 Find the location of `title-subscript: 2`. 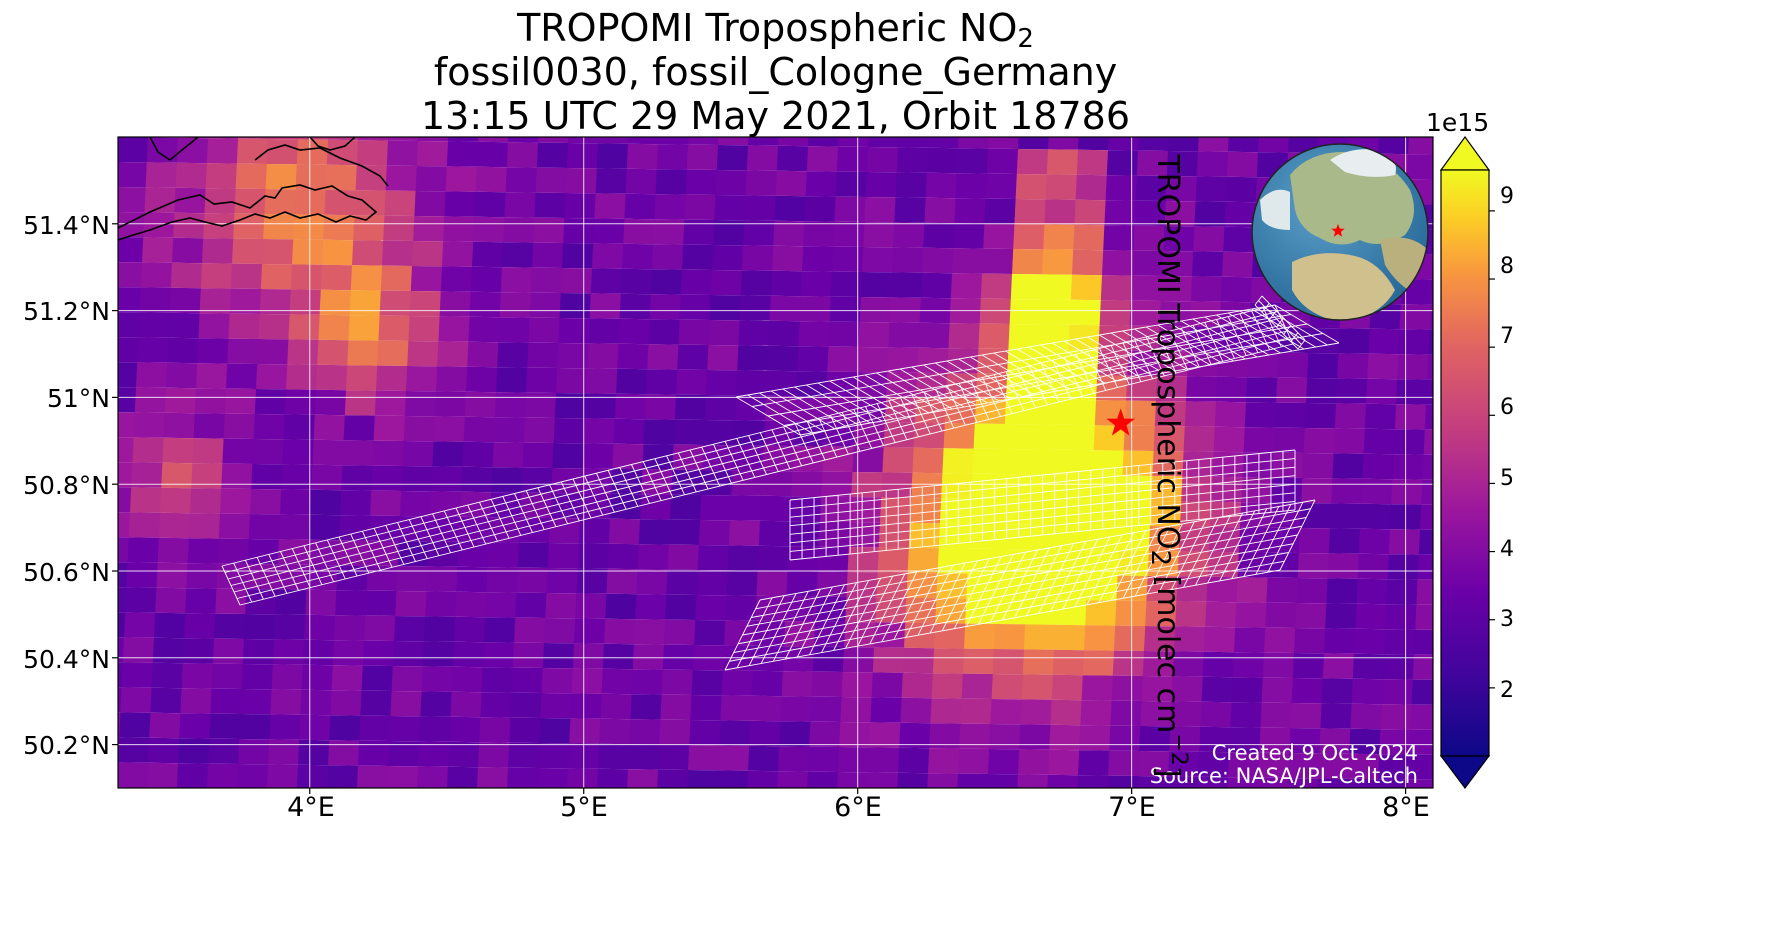

title-subscript: 2 is located at coordinates (1025, 39).